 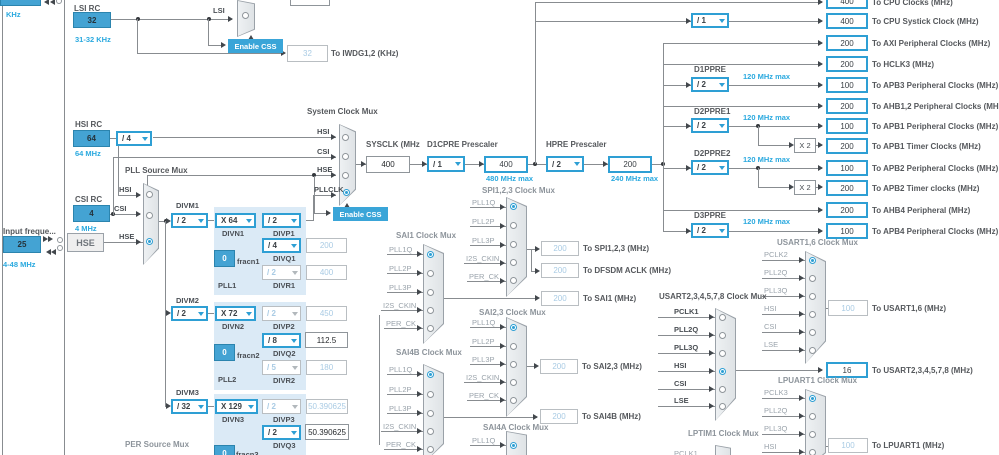 What do you see at coordinates (506, 164) in the screenshot?
I see `d1cpre-output-box: 400` at bounding box center [506, 164].